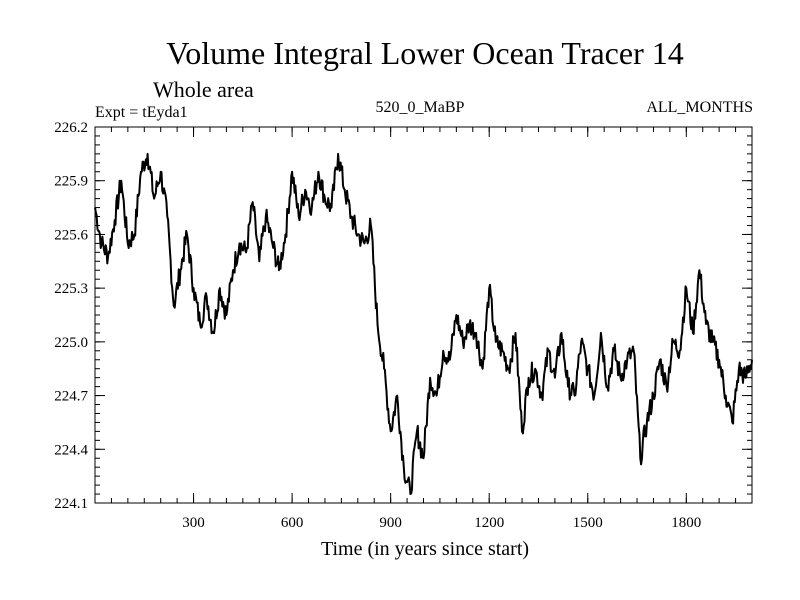 The height and width of the screenshot is (600, 800). Describe the element at coordinates (420, 107) in the screenshot. I see `period-label: 520_0_MaBP` at that location.